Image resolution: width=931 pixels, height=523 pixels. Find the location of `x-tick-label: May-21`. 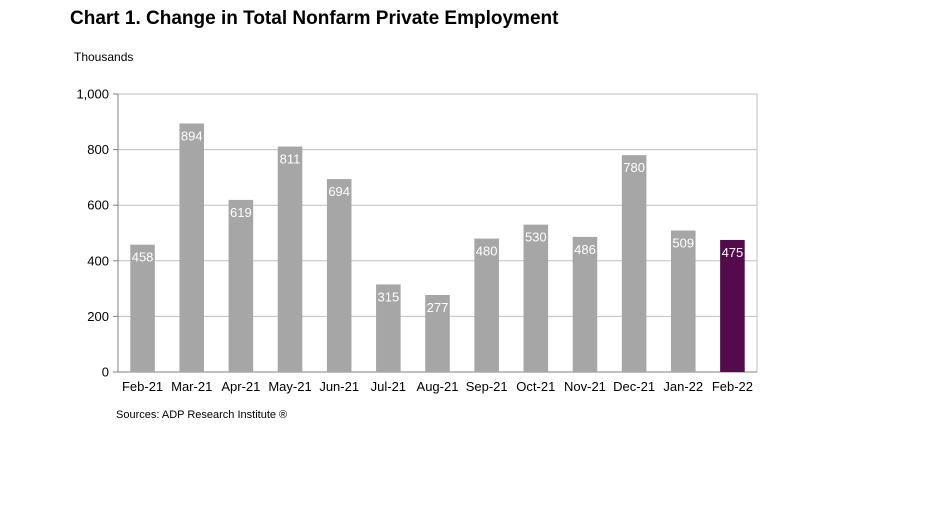

x-tick-label: May-21 is located at coordinates (289, 386).